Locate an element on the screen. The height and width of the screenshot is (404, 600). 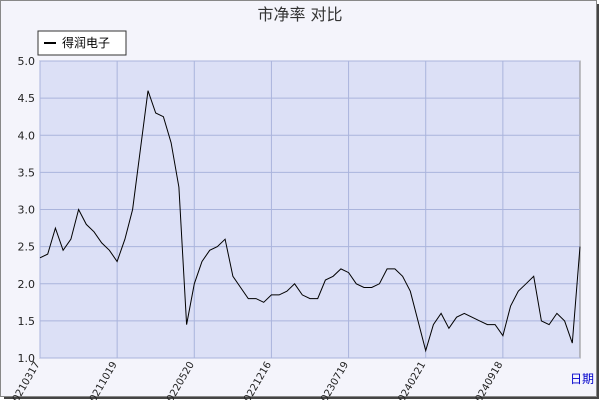
y-tick-label: 3.5 is located at coordinates (27, 172).